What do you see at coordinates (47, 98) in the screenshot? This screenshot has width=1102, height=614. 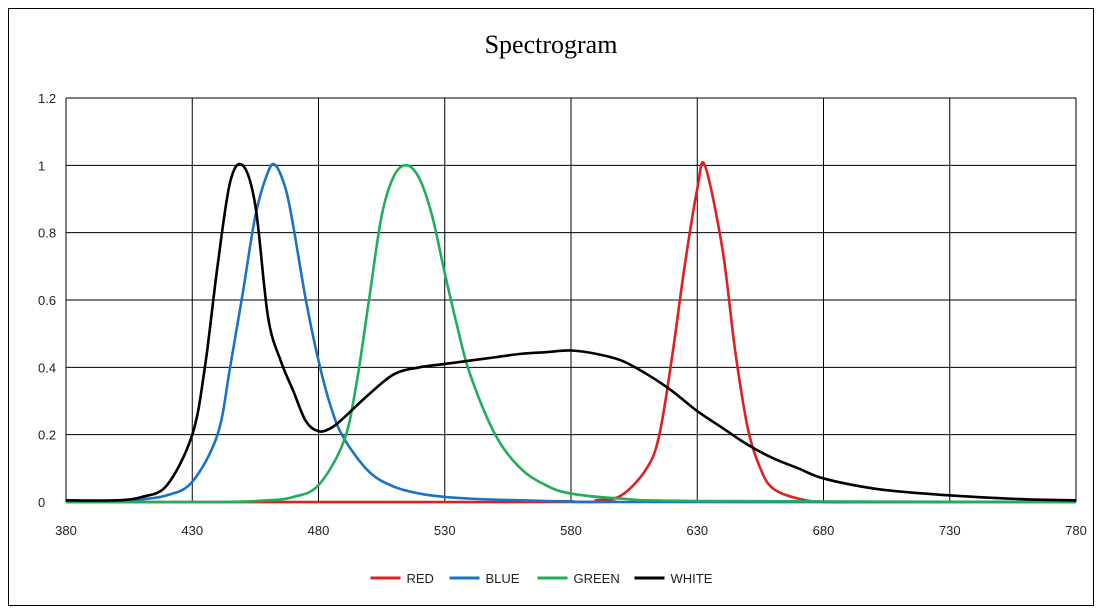 I see `y-tick-label: 1.2` at bounding box center [47, 98].